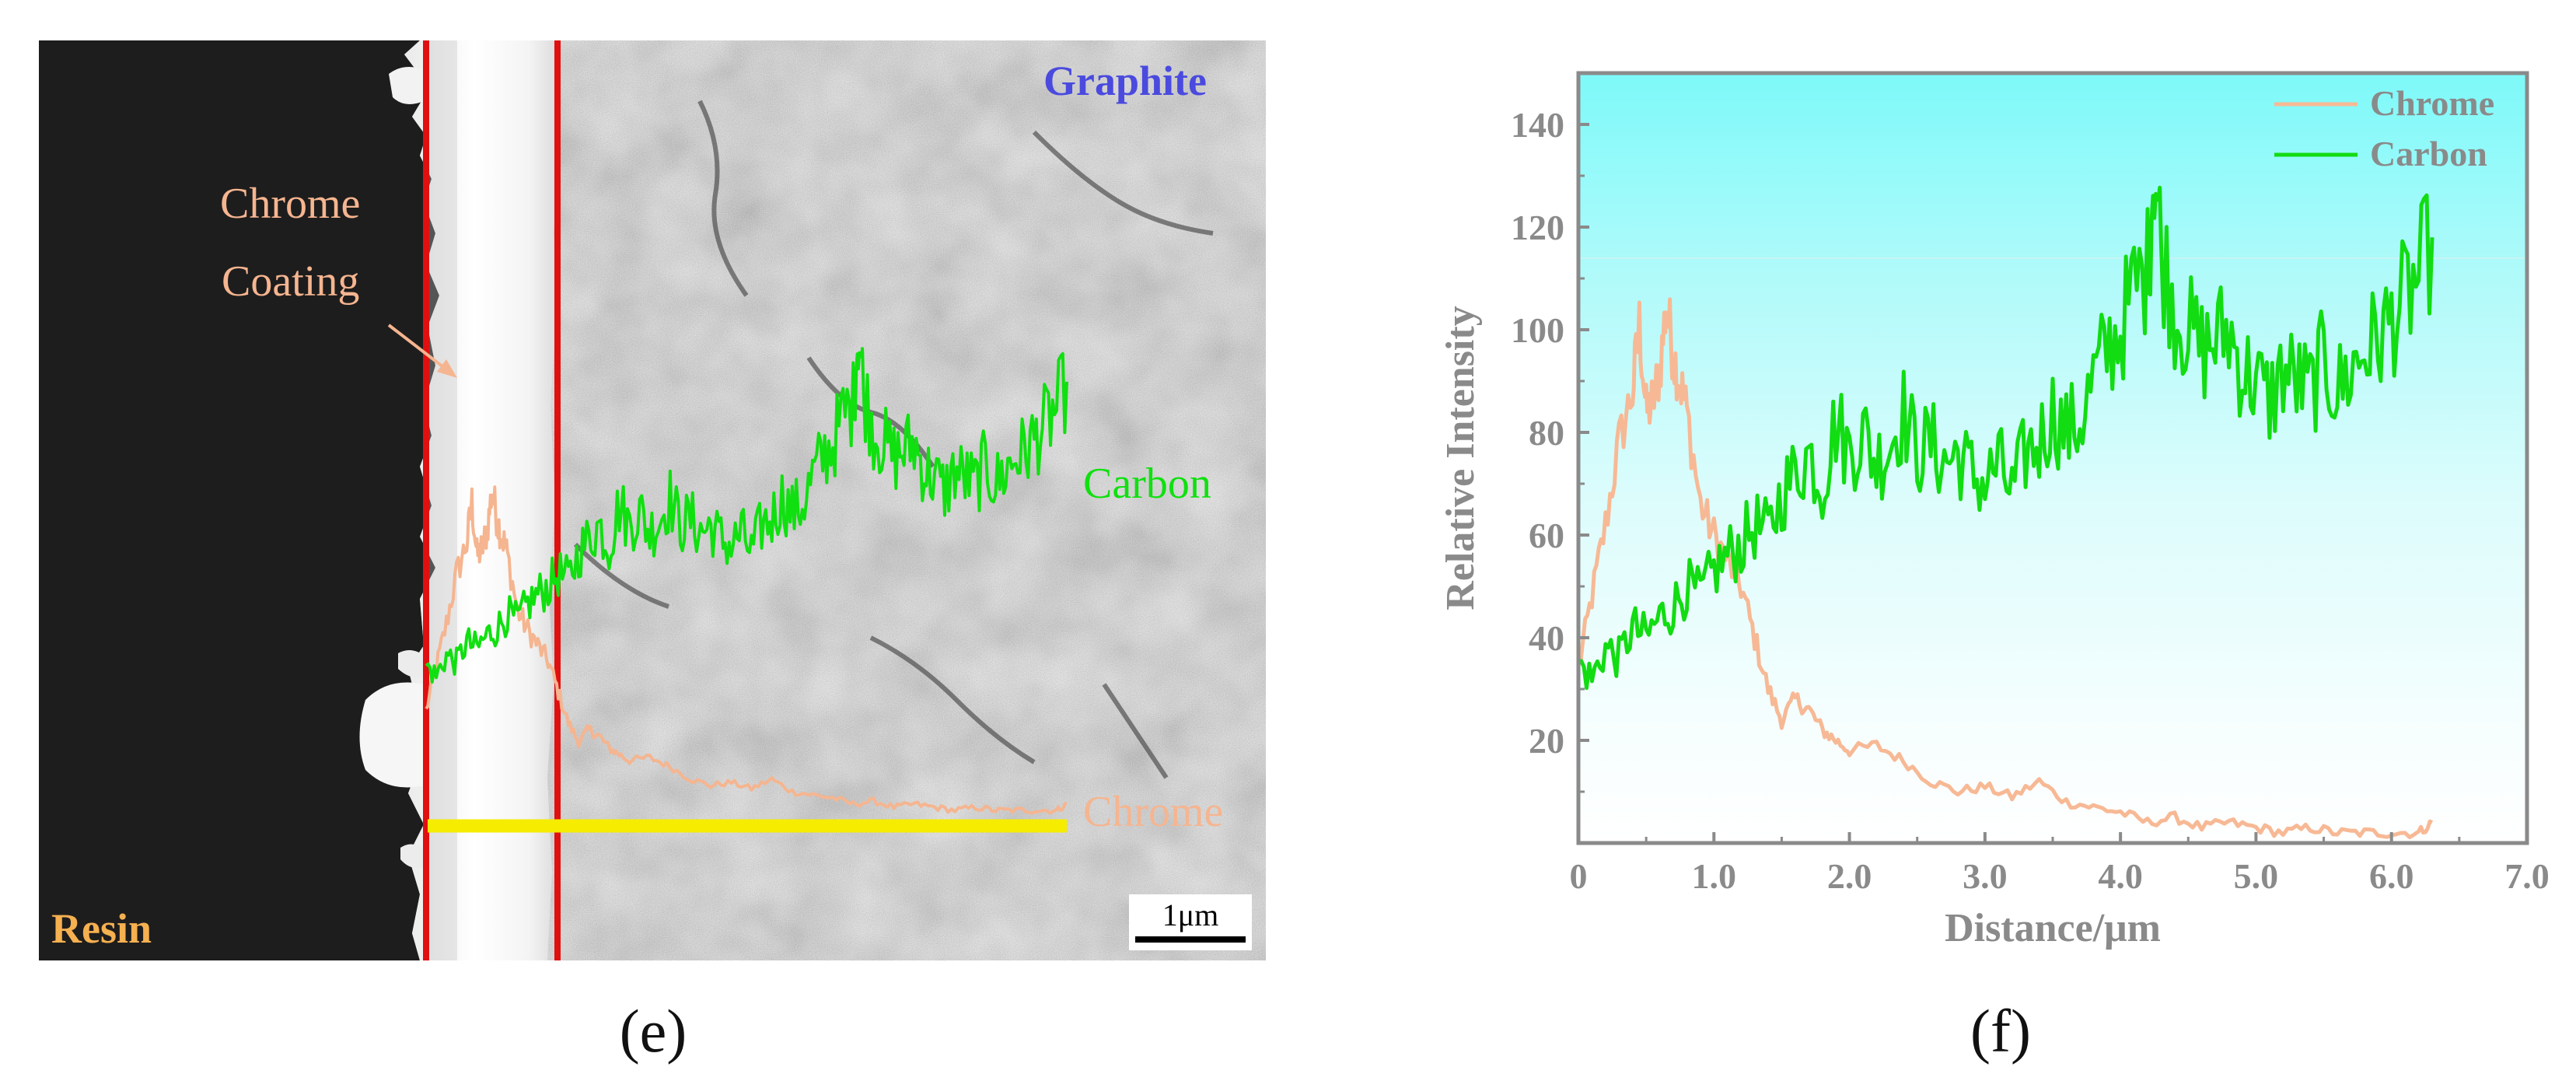 The width and height of the screenshot is (2576, 1081). Describe the element at coordinates (2391, 876) in the screenshot. I see `x-tick-label: 6.0` at that location.